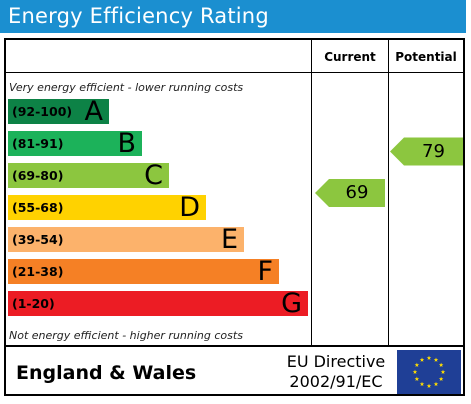  What do you see at coordinates (93, 111) in the screenshot?
I see `band-letter: A` at bounding box center [93, 111].